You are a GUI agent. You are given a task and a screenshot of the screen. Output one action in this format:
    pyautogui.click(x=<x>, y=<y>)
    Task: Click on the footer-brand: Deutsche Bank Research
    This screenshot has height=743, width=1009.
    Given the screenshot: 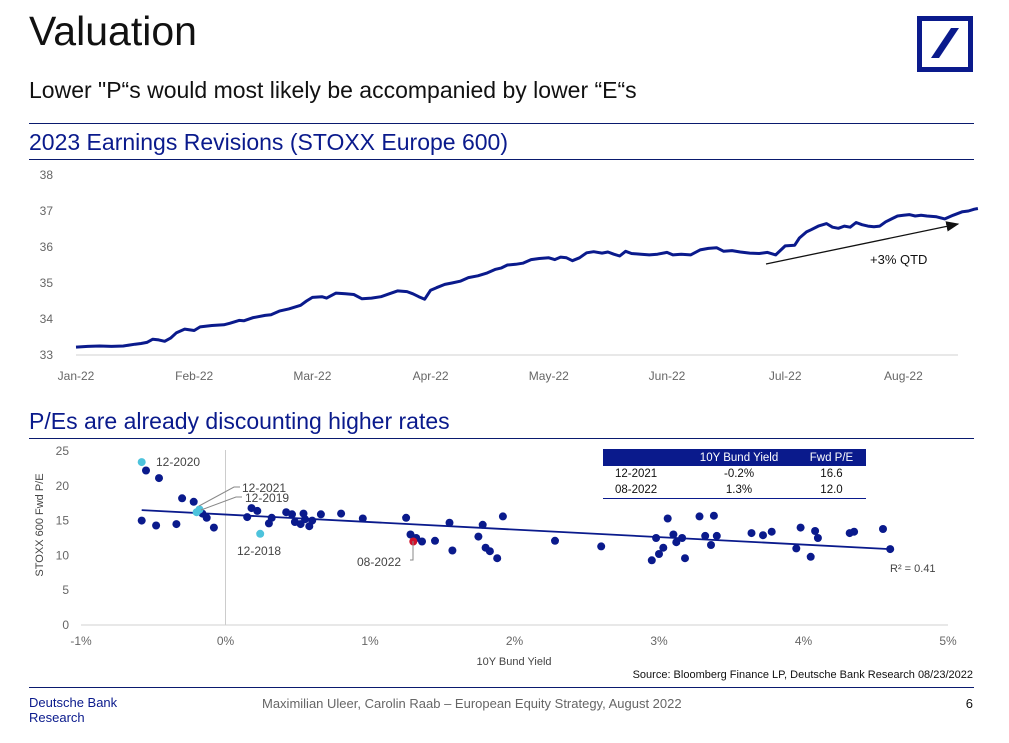 What is the action you would take?
    pyautogui.click(x=73, y=710)
    